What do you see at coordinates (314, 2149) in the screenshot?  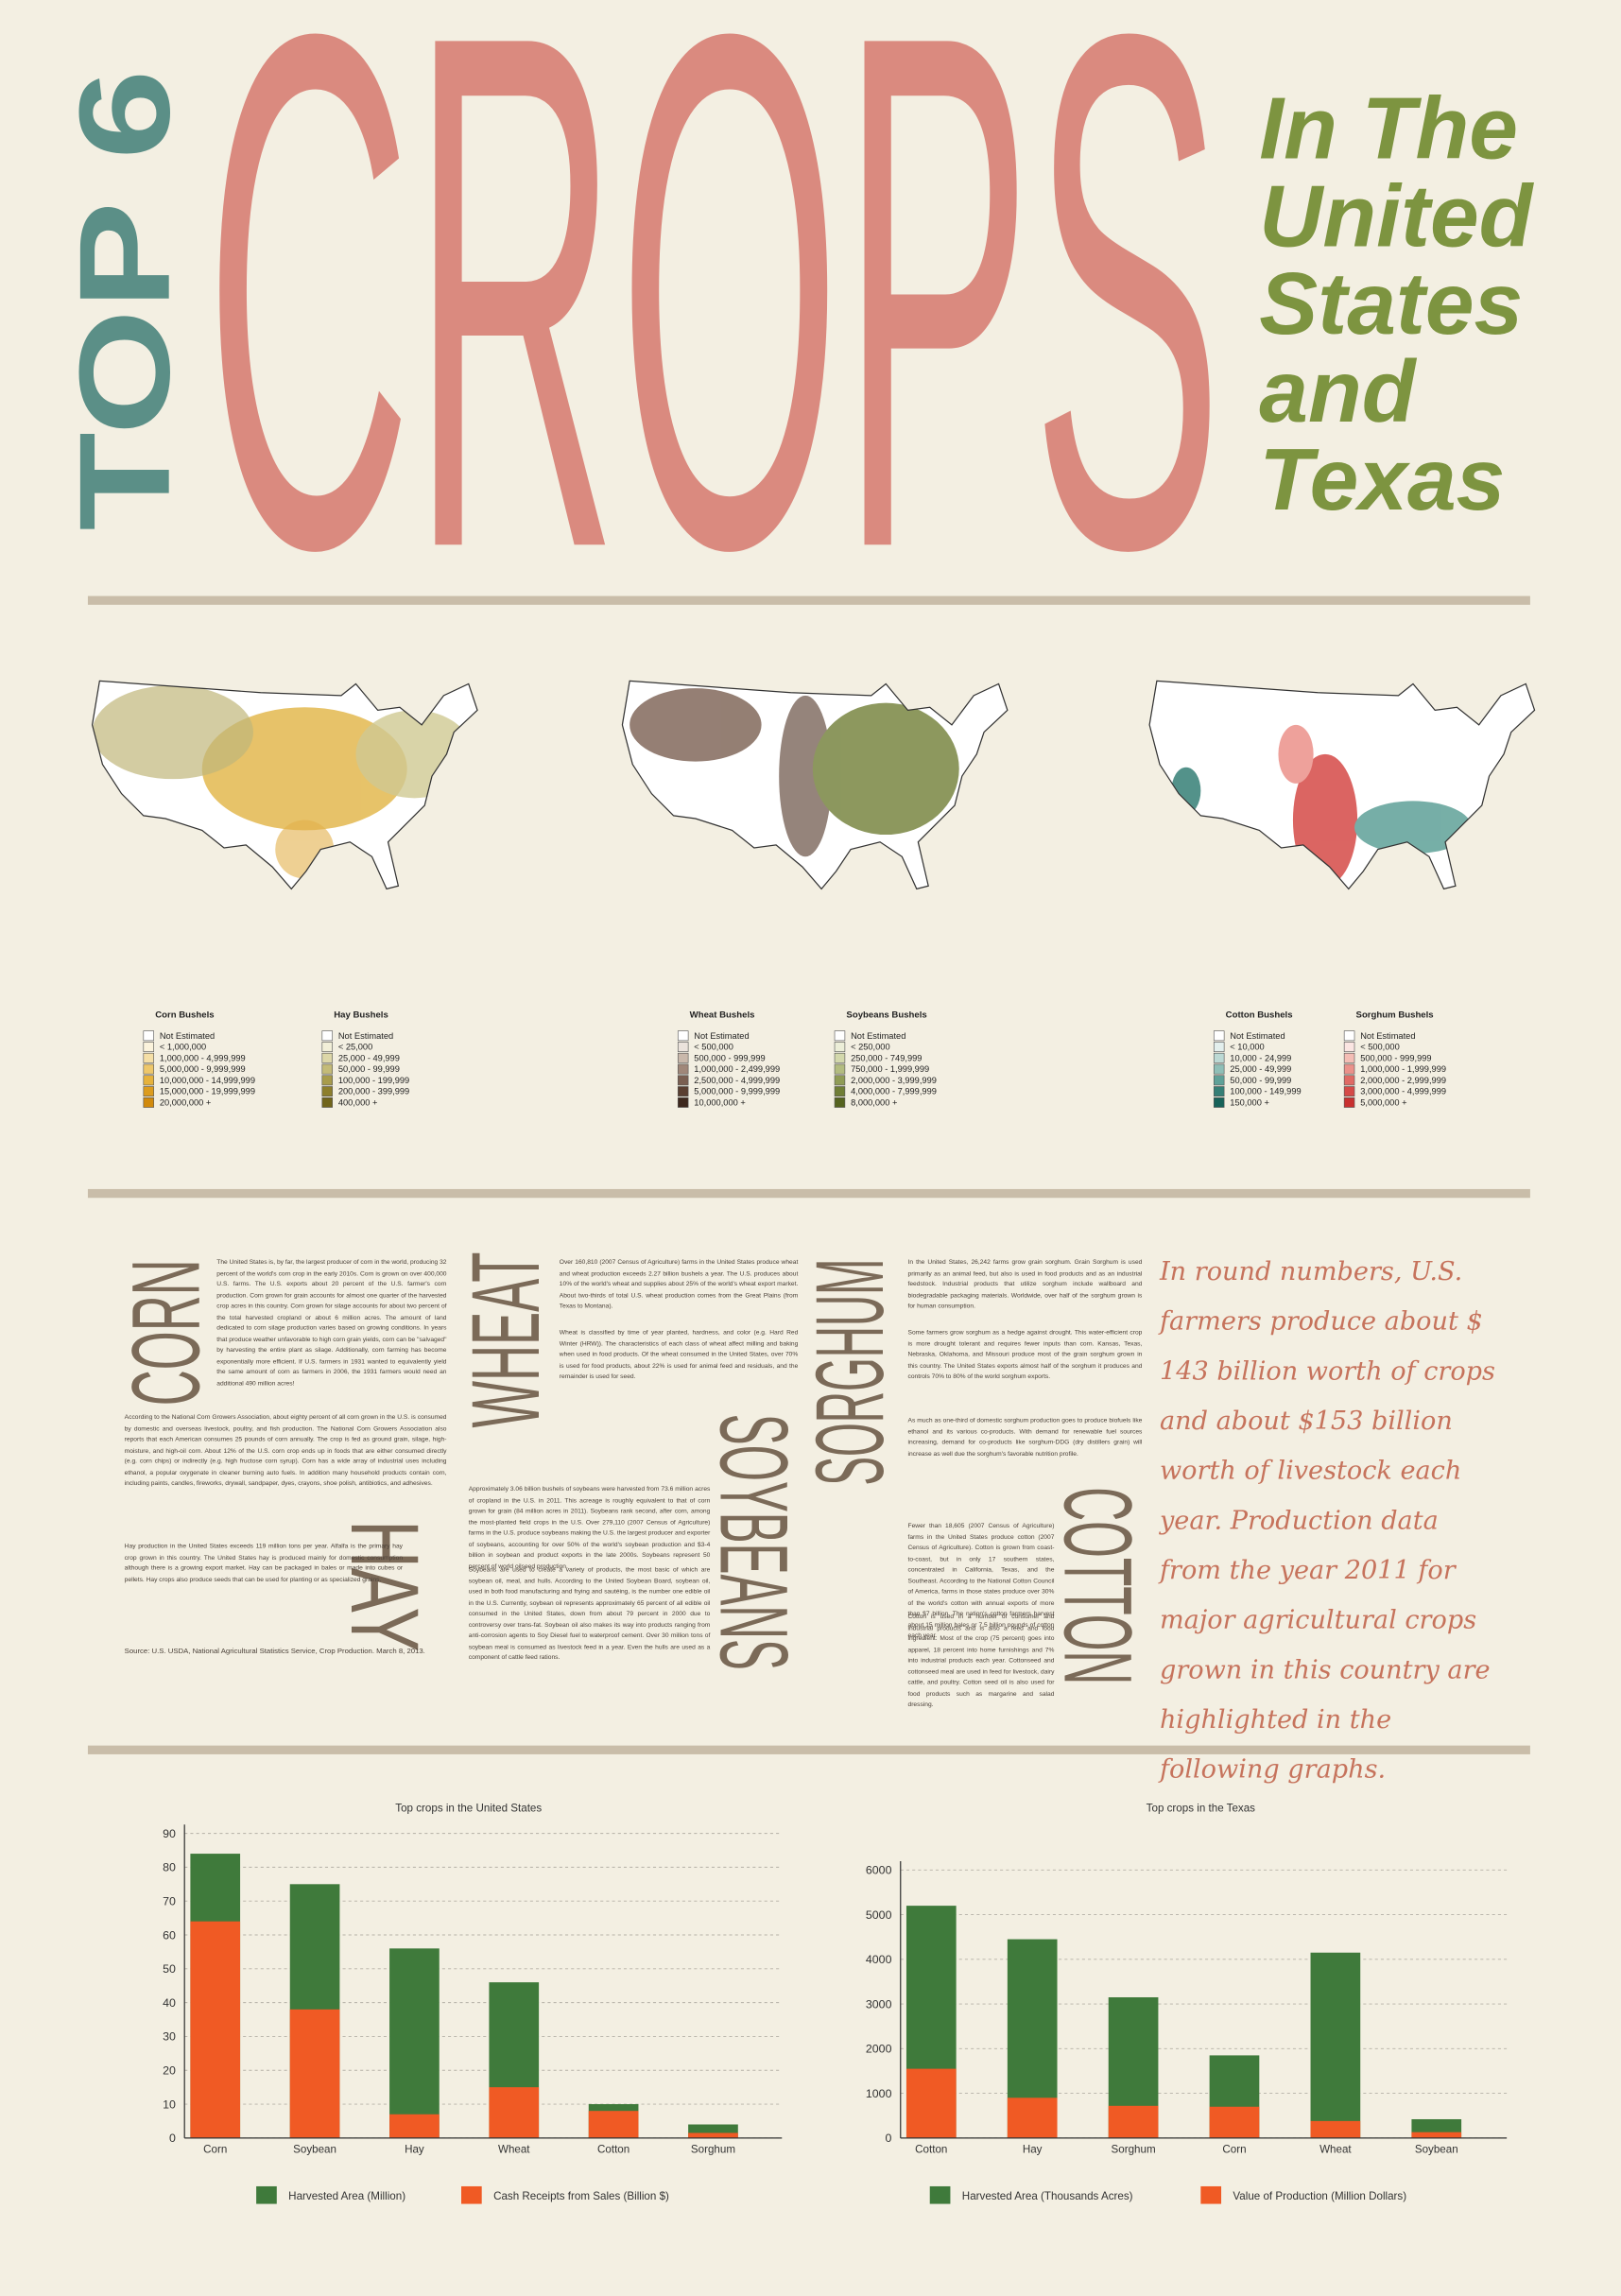 I see `x-tick-label: Soybean` at bounding box center [314, 2149].